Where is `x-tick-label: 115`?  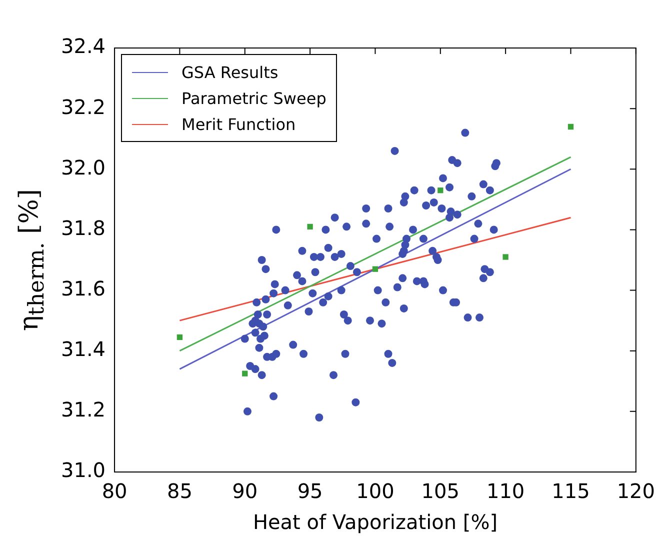
x-tick-label: 115 is located at coordinates (571, 491).